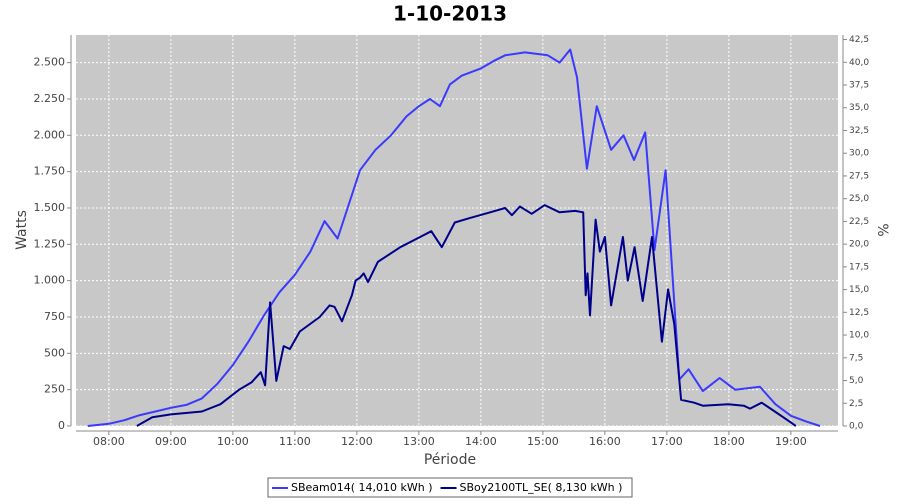 The height and width of the screenshot is (504, 900). Describe the element at coordinates (61, 425) in the screenshot. I see `y-tick-label: 0` at that location.